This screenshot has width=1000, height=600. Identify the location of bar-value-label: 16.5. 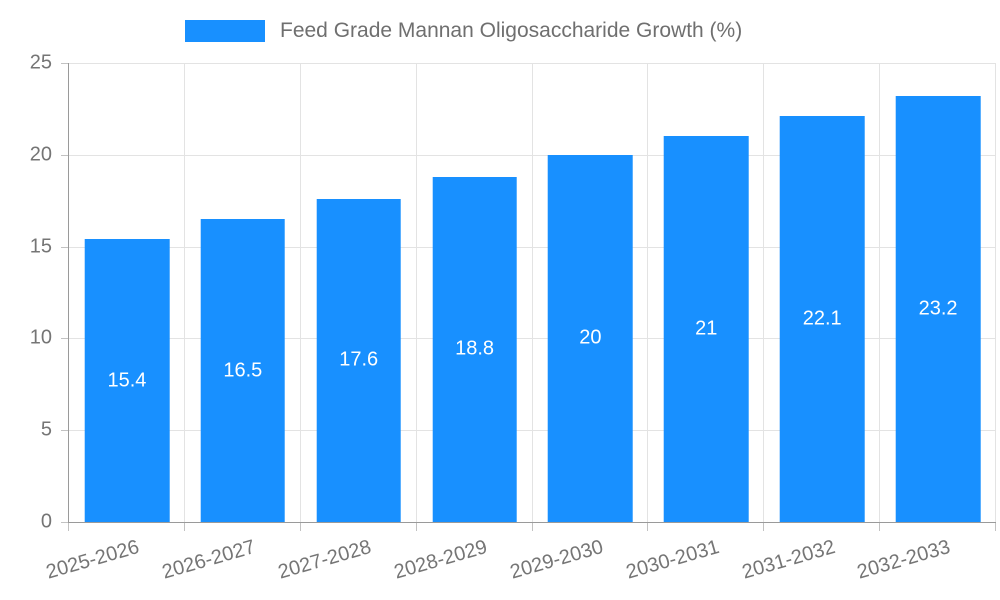
(243, 370).